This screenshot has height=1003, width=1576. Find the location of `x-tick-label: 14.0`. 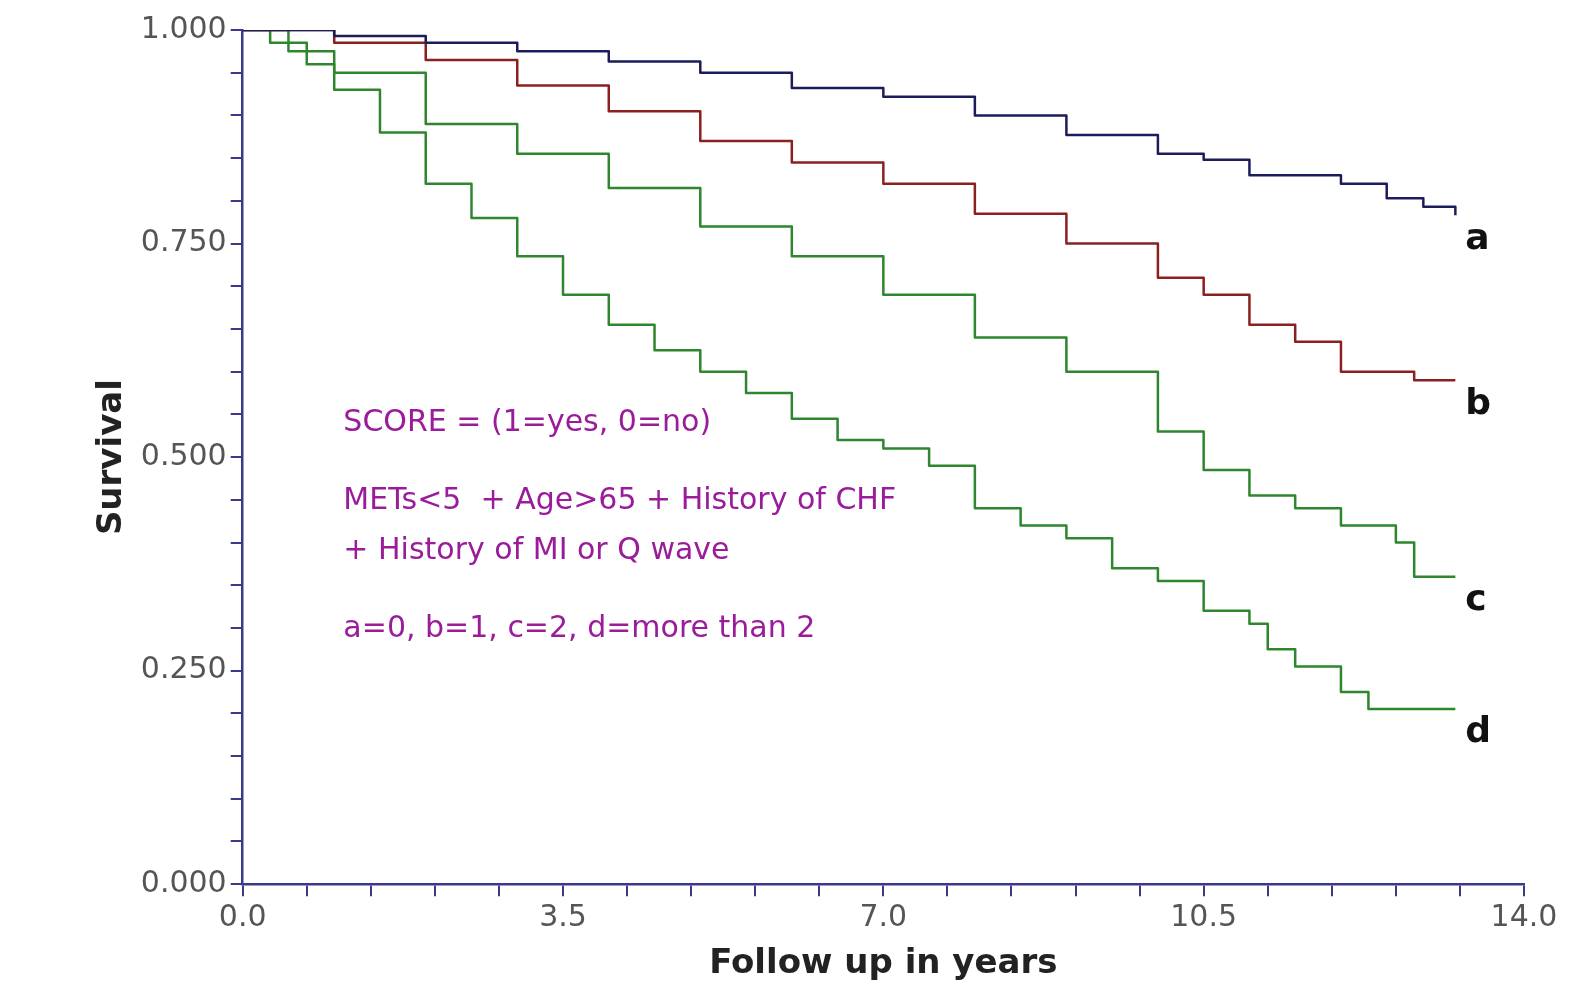

x-tick-label: 14.0 is located at coordinates (1524, 915).